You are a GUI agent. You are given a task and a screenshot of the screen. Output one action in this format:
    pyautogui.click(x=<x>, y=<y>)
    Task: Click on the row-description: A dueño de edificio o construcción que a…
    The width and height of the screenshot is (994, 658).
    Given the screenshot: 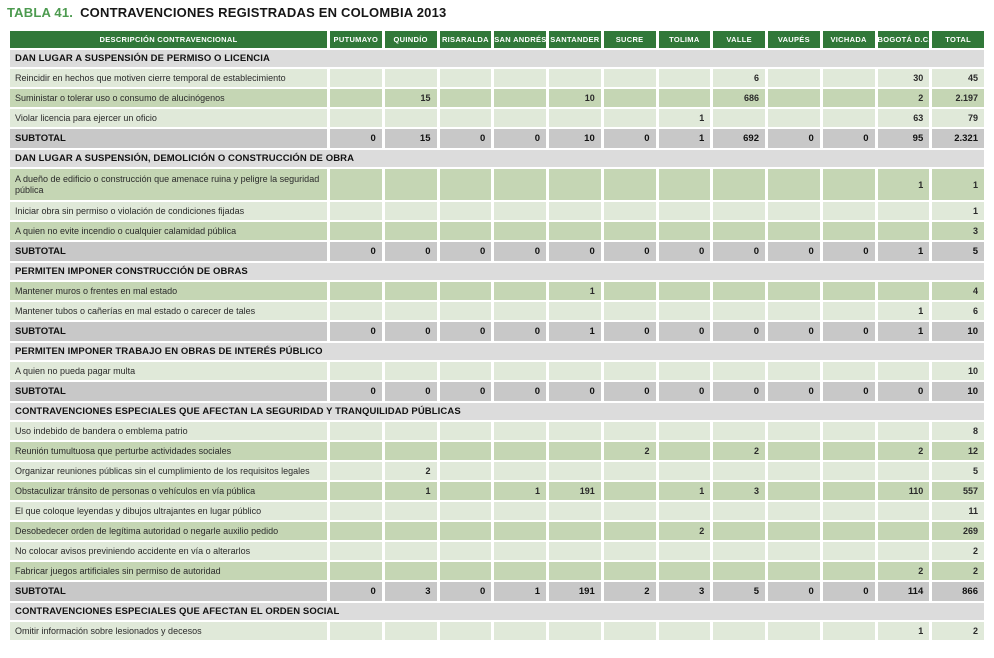 What is the action you would take?
    pyautogui.click(x=168, y=184)
    